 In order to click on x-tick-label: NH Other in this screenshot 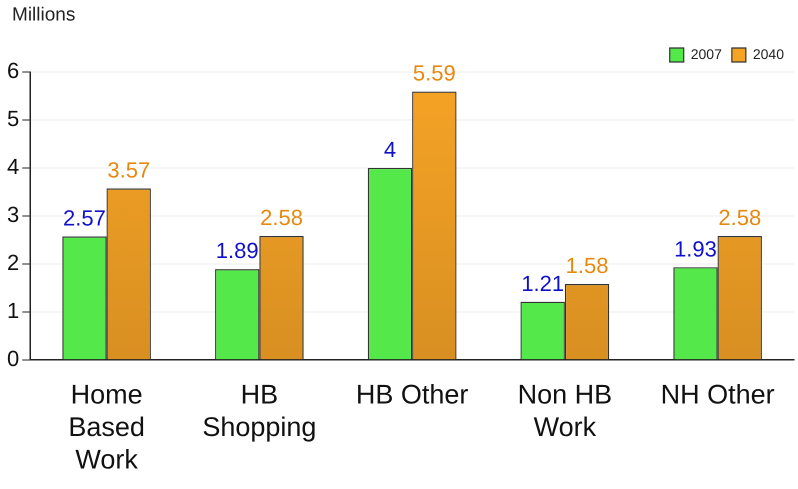, I will do `click(717, 394)`.